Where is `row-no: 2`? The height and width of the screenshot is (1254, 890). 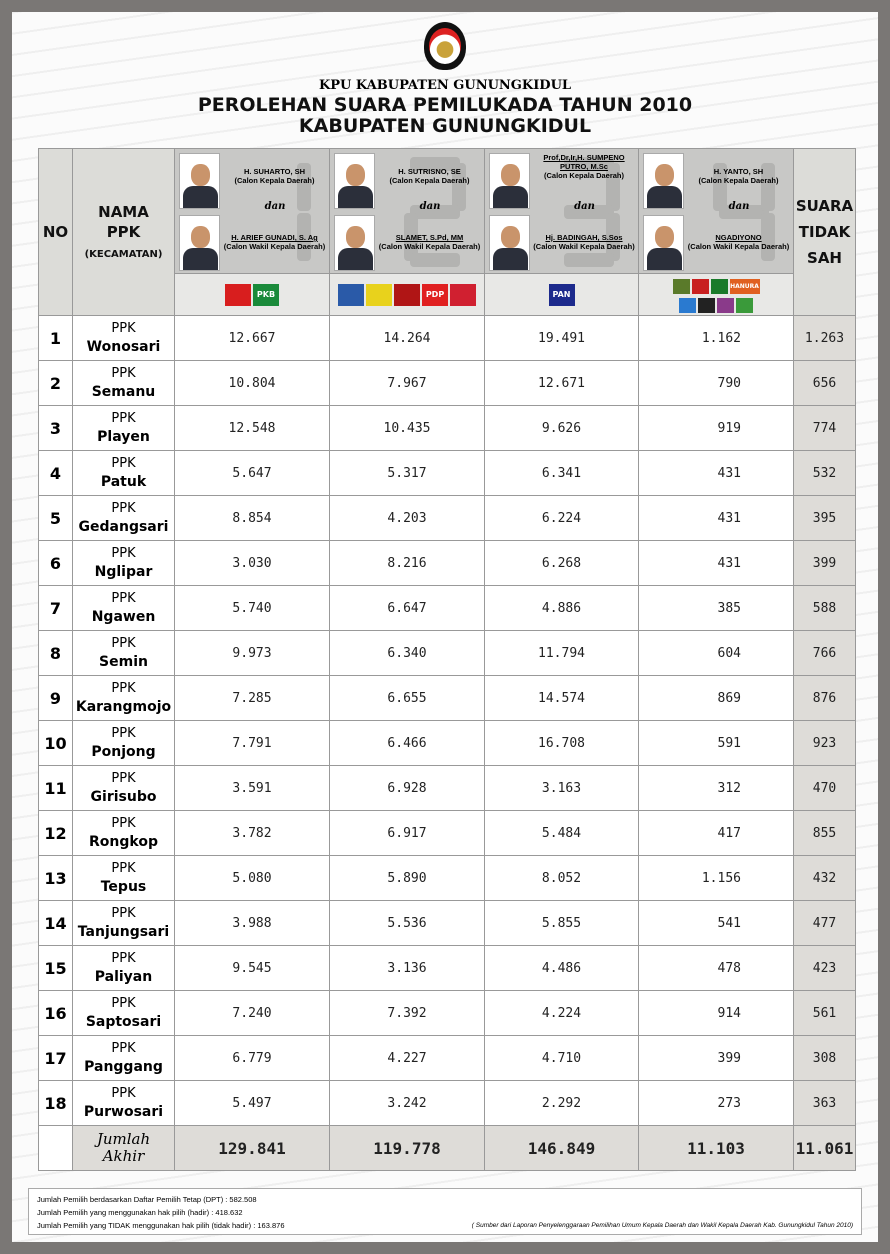
row-no: 2 is located at coordinates (55, 383).